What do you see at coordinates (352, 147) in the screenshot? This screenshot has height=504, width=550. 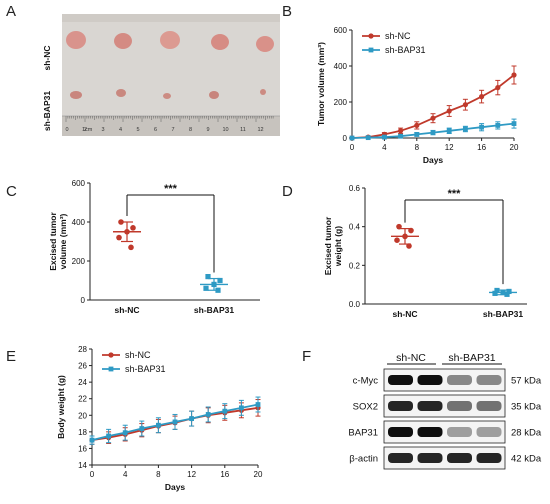 I see `x-tick-label: 0` at bounding box center [352, 147].